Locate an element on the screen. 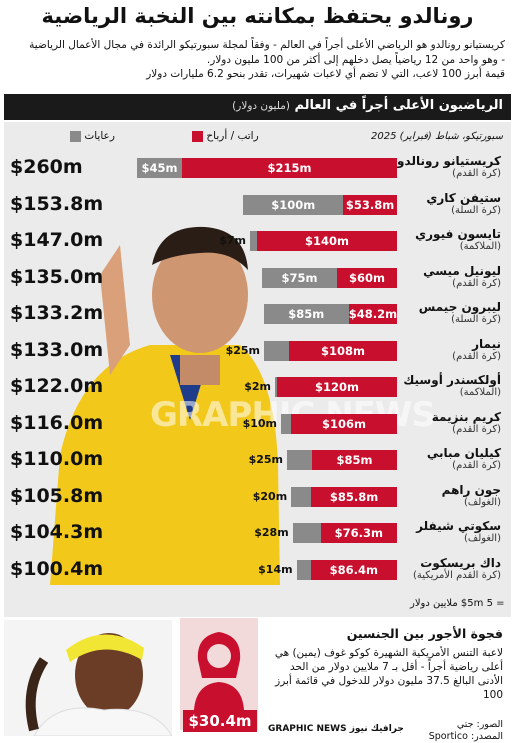 This screenshot has width=515, height=743. athlete-name-block: ليونيل ميسي (كرة القدم) is located at coordinates (462, 277).